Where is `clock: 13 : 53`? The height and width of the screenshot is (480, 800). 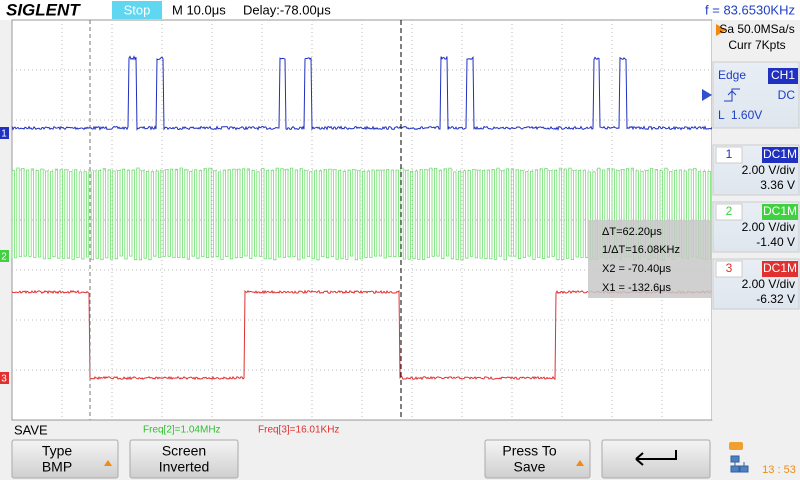
clock: 13 : 53 is located at coordinates (779, 470).